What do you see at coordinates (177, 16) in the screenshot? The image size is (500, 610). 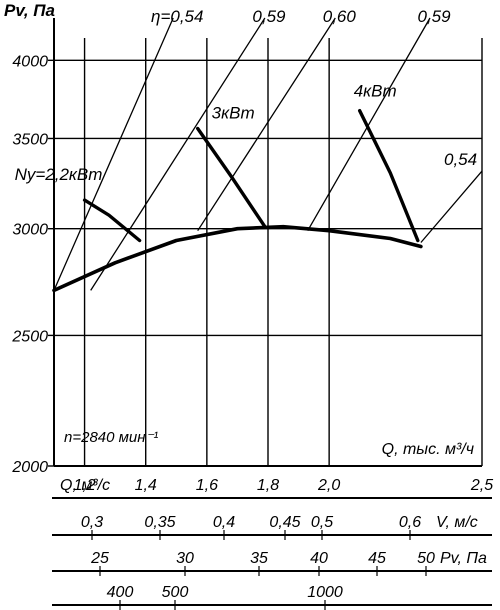 I see `efficiency-label: η=0,54` at bounding box center [177, 16].